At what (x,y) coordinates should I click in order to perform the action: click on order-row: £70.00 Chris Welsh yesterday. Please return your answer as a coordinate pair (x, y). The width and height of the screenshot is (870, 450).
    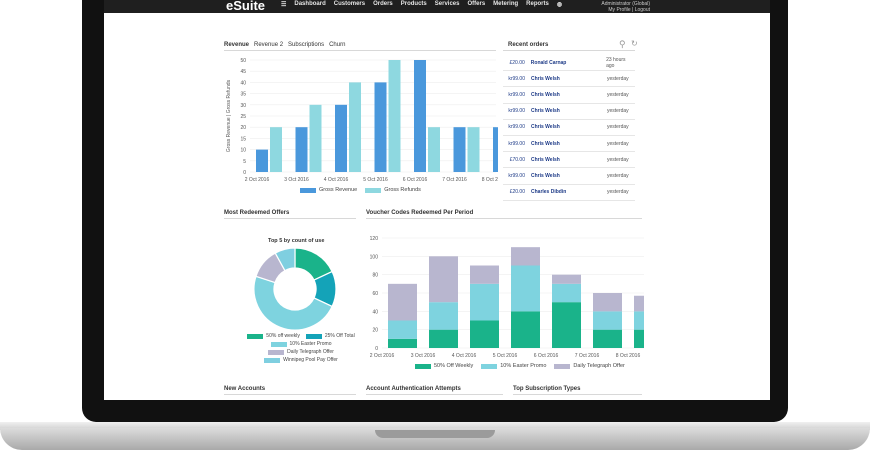
    Looking at the image, I should click on (569, 160).